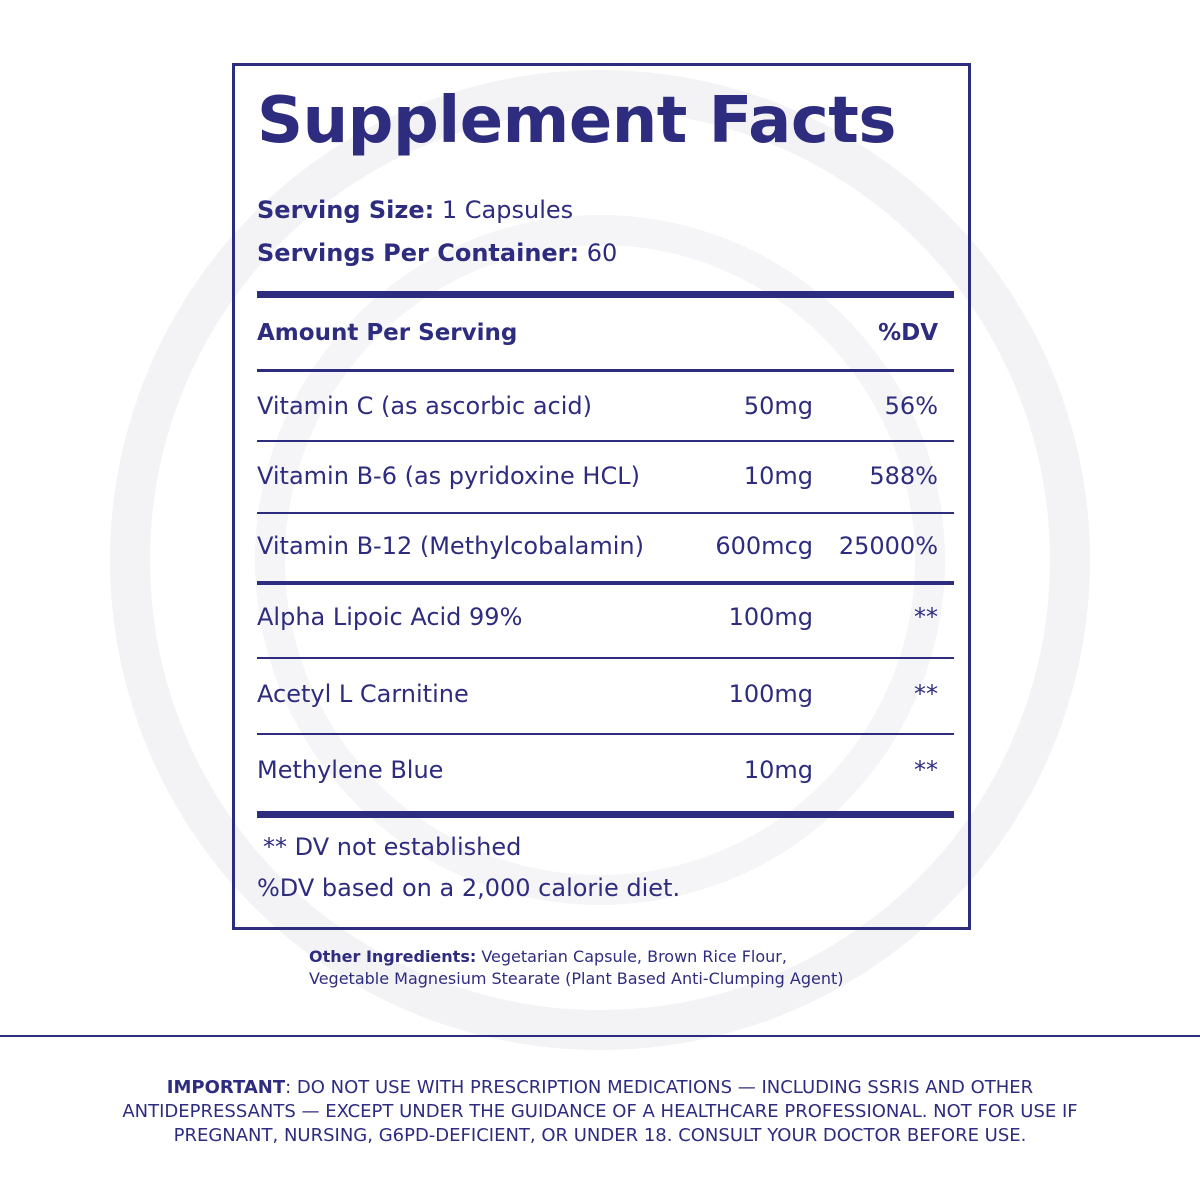  I want to click on ingredient-name: Vitamin B-6 (as pyridoxine HCL), so click(448, 476).